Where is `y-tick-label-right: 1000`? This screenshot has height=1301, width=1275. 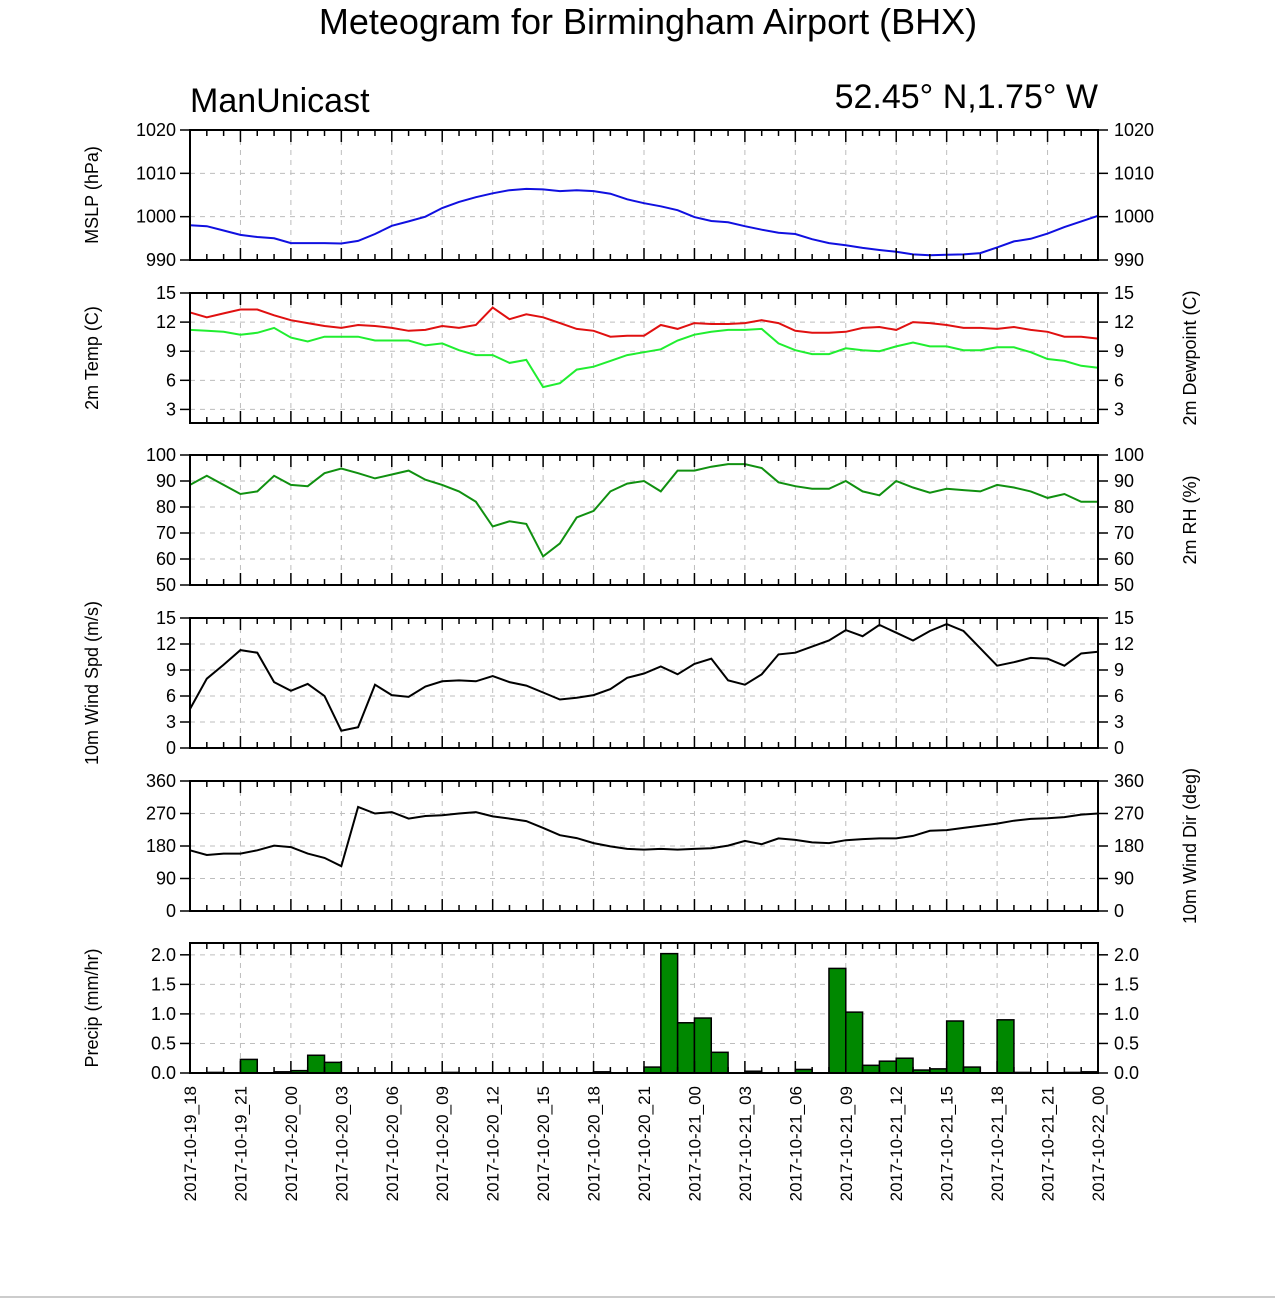 y-tick-label-right: 1000 is located at coordinates (1134, 217).